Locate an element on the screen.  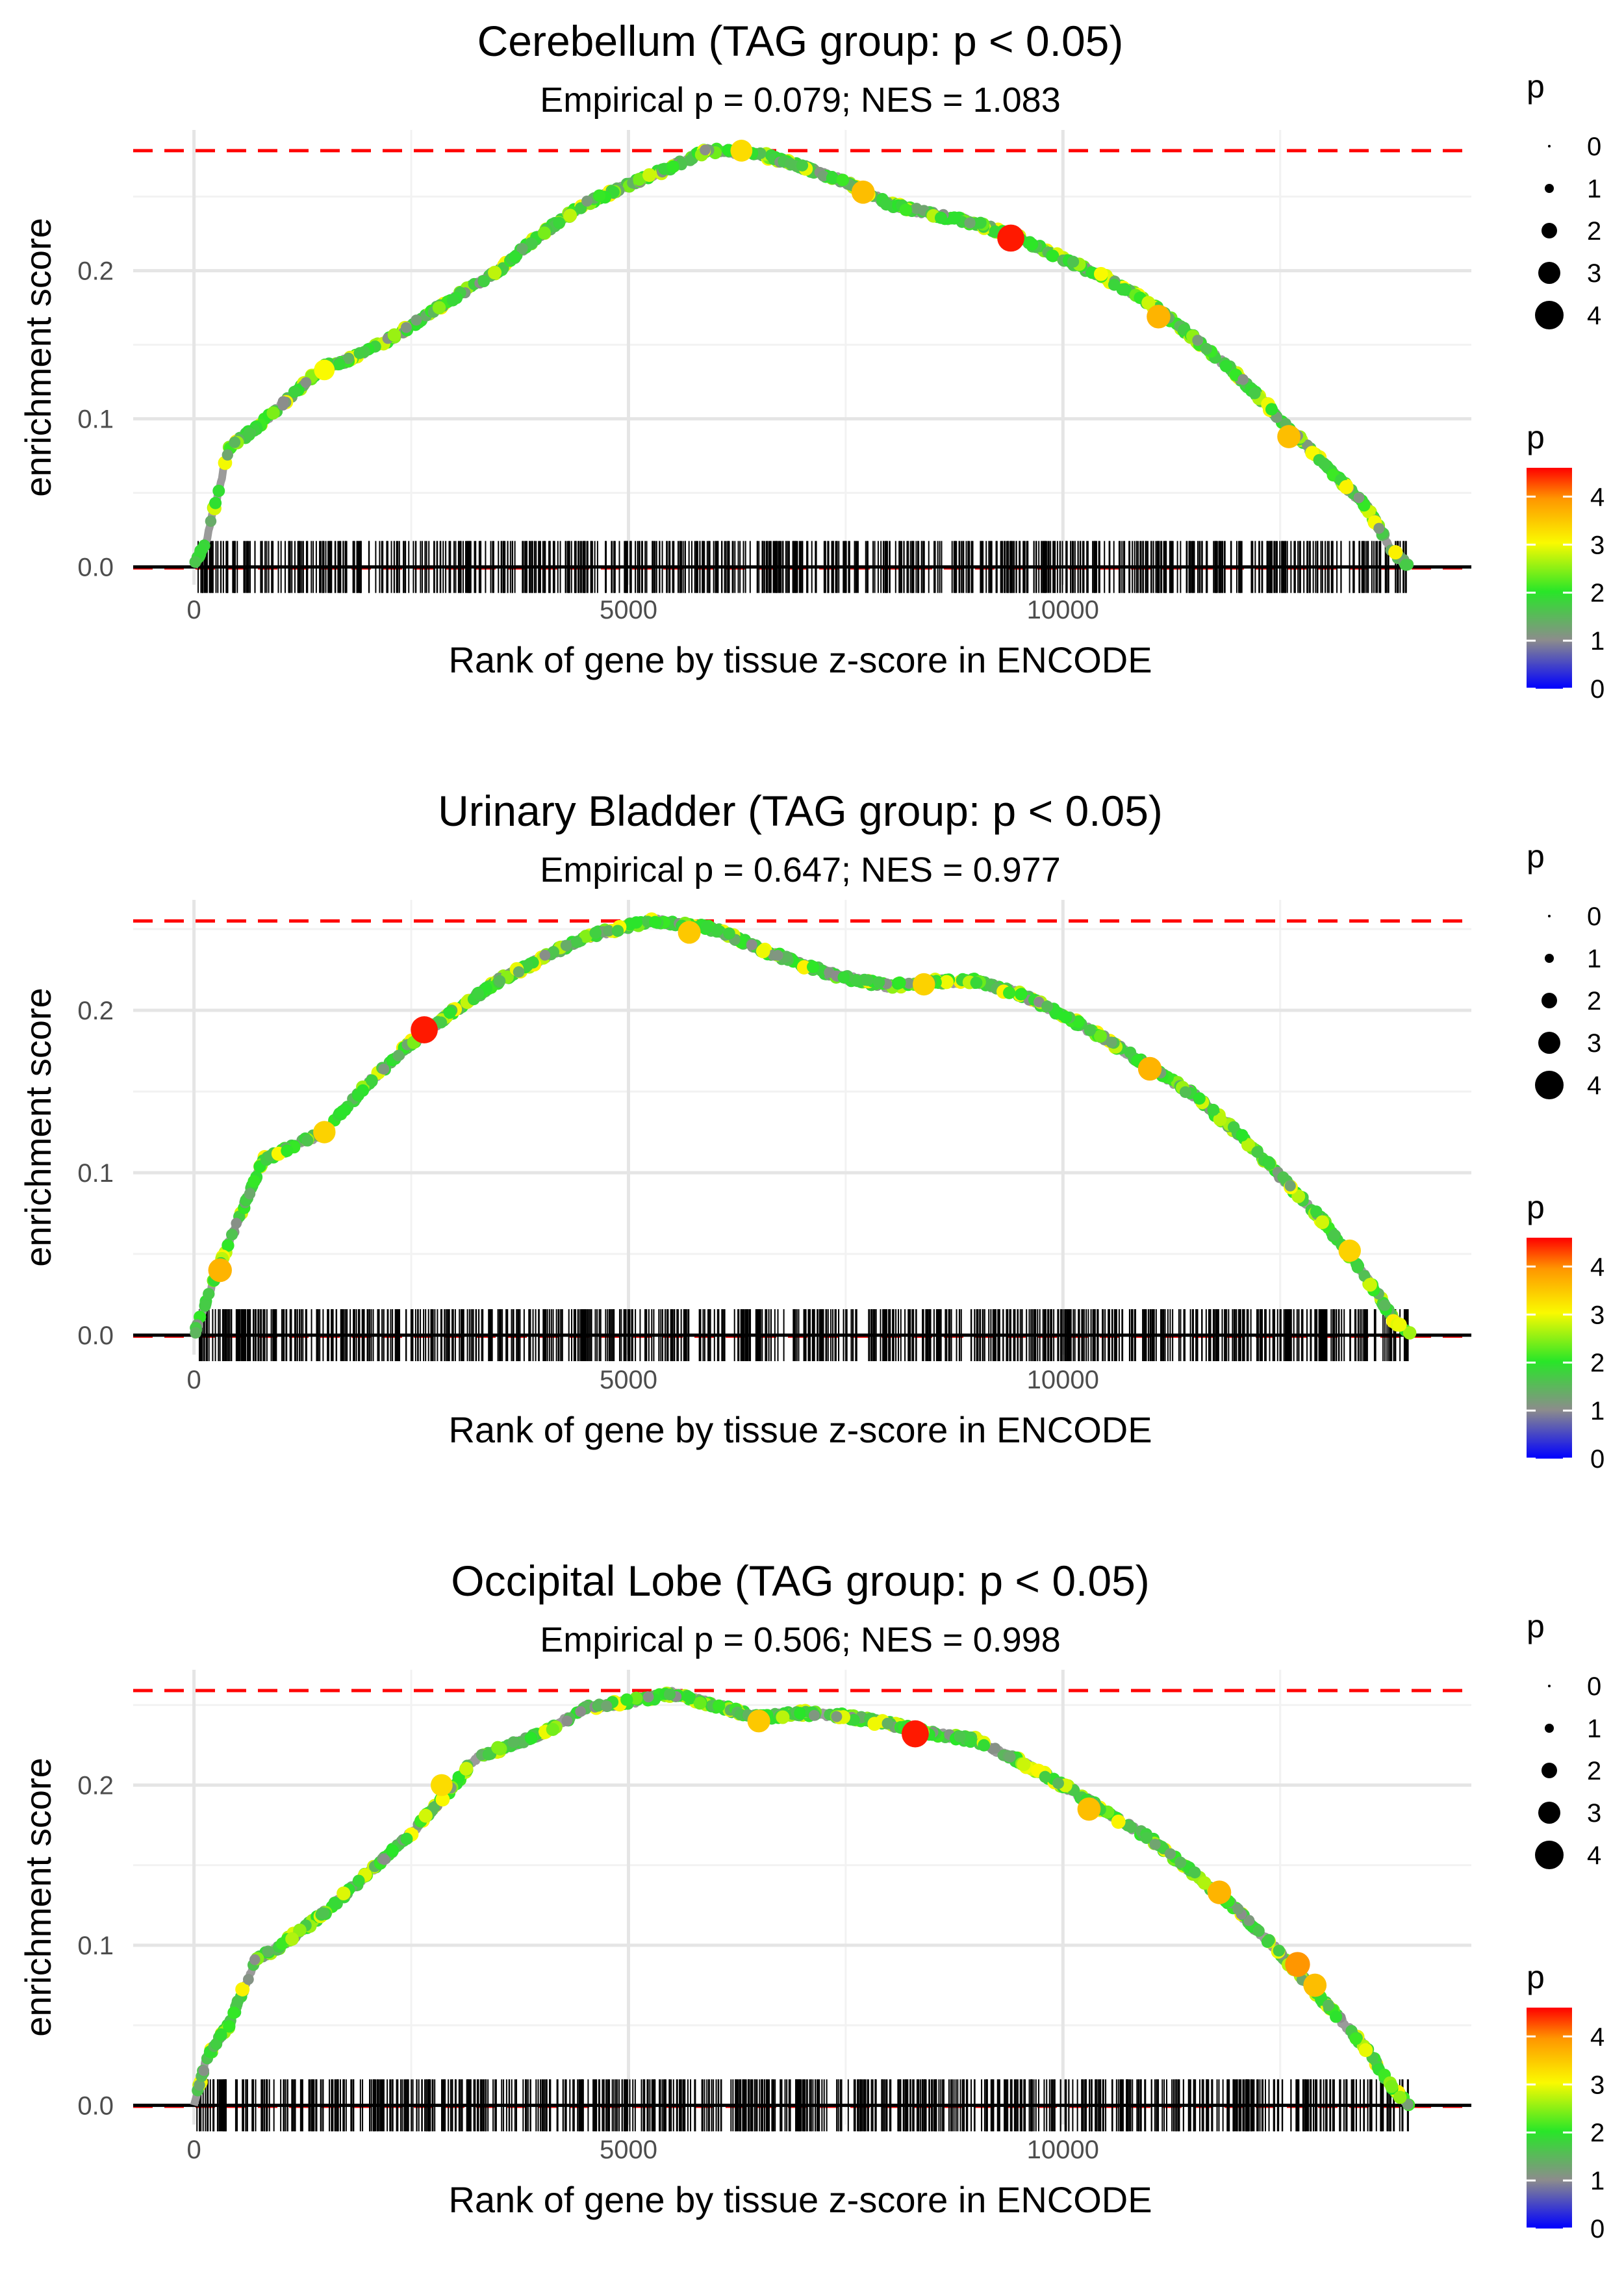
size-legend-label: 4 is located at coordinates (1594, 315).